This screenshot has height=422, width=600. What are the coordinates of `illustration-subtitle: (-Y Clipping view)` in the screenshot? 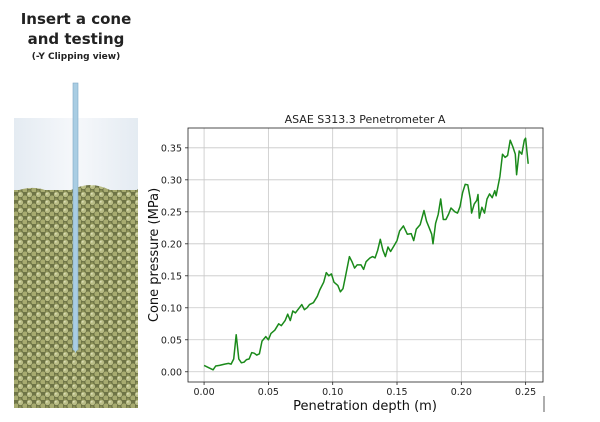 It's located at (76, 57).